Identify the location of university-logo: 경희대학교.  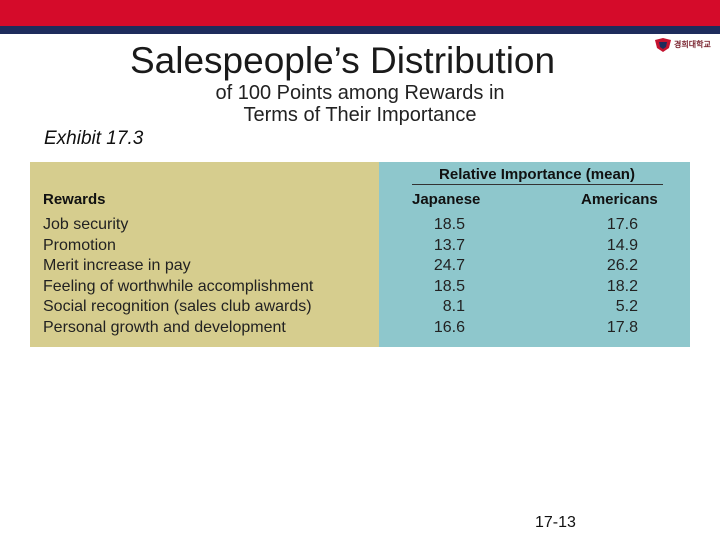
(686, 45).